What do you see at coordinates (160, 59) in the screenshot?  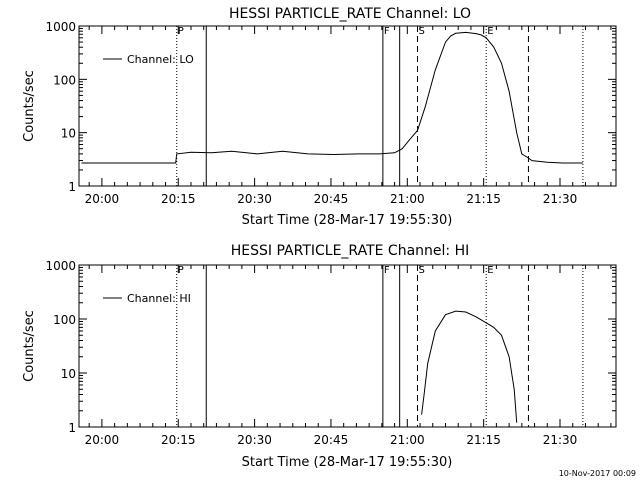 I see `legend-label: Channel: LO` at bounding box center [160, 59].